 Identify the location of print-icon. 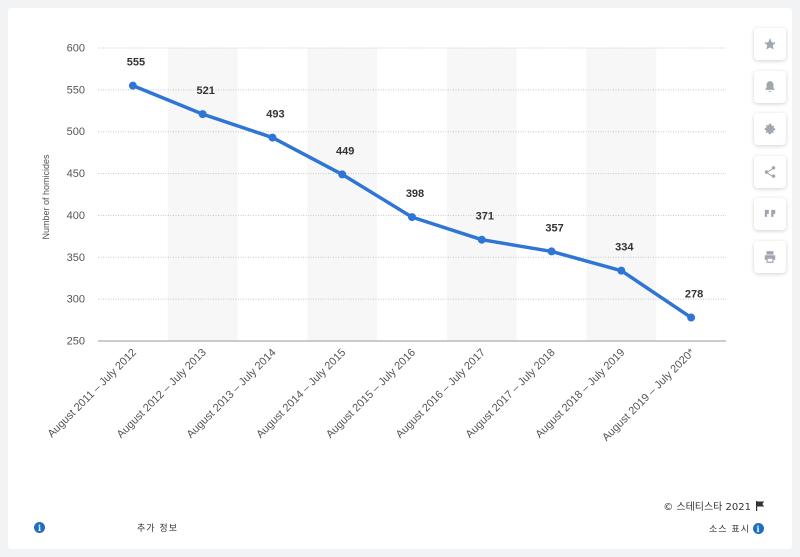
(770, 256).